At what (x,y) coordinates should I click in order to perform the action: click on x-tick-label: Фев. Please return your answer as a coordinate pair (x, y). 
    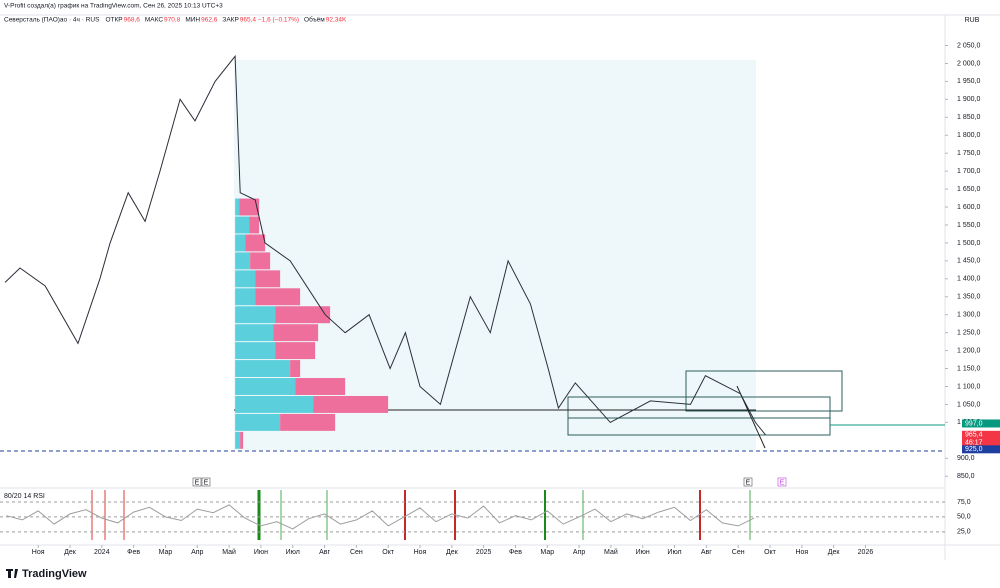
    Looking at the image, I should click on (515, 552).